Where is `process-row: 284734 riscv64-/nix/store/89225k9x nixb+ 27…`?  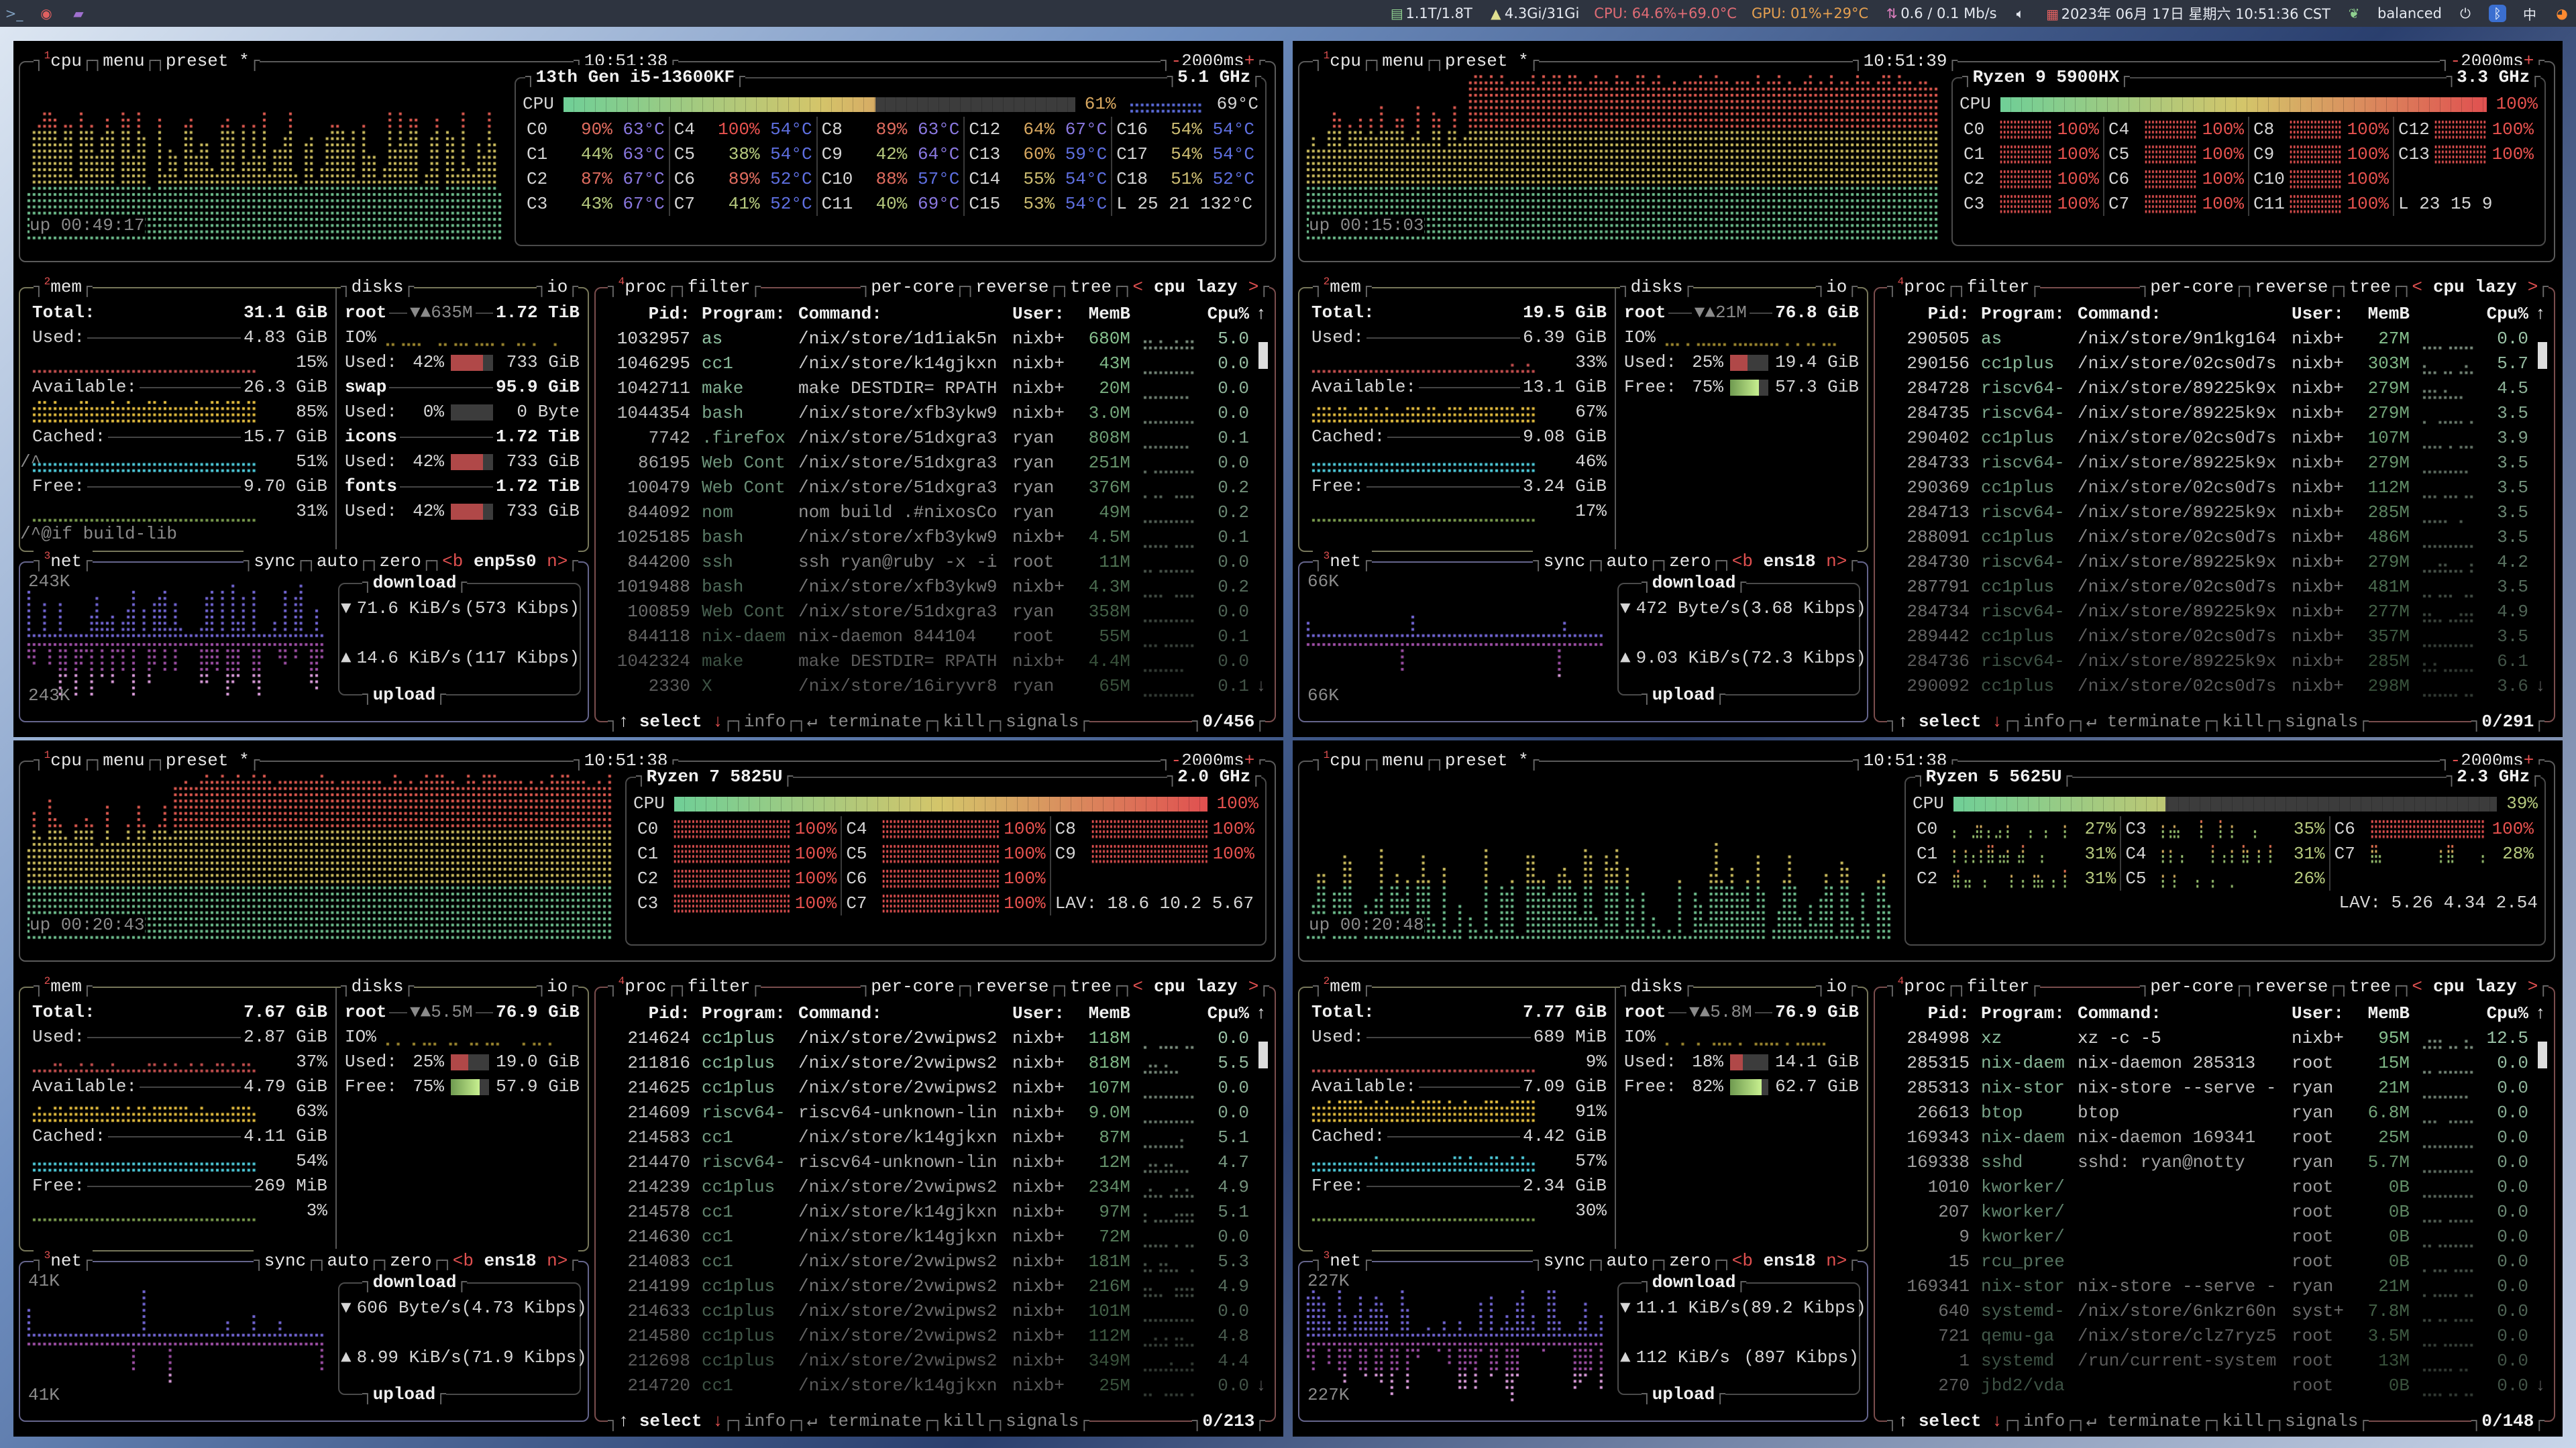
process-row: 284734 riscv64-/nix/store/89225k9x nixb+ 27… is located at coordinates (2217, 612).